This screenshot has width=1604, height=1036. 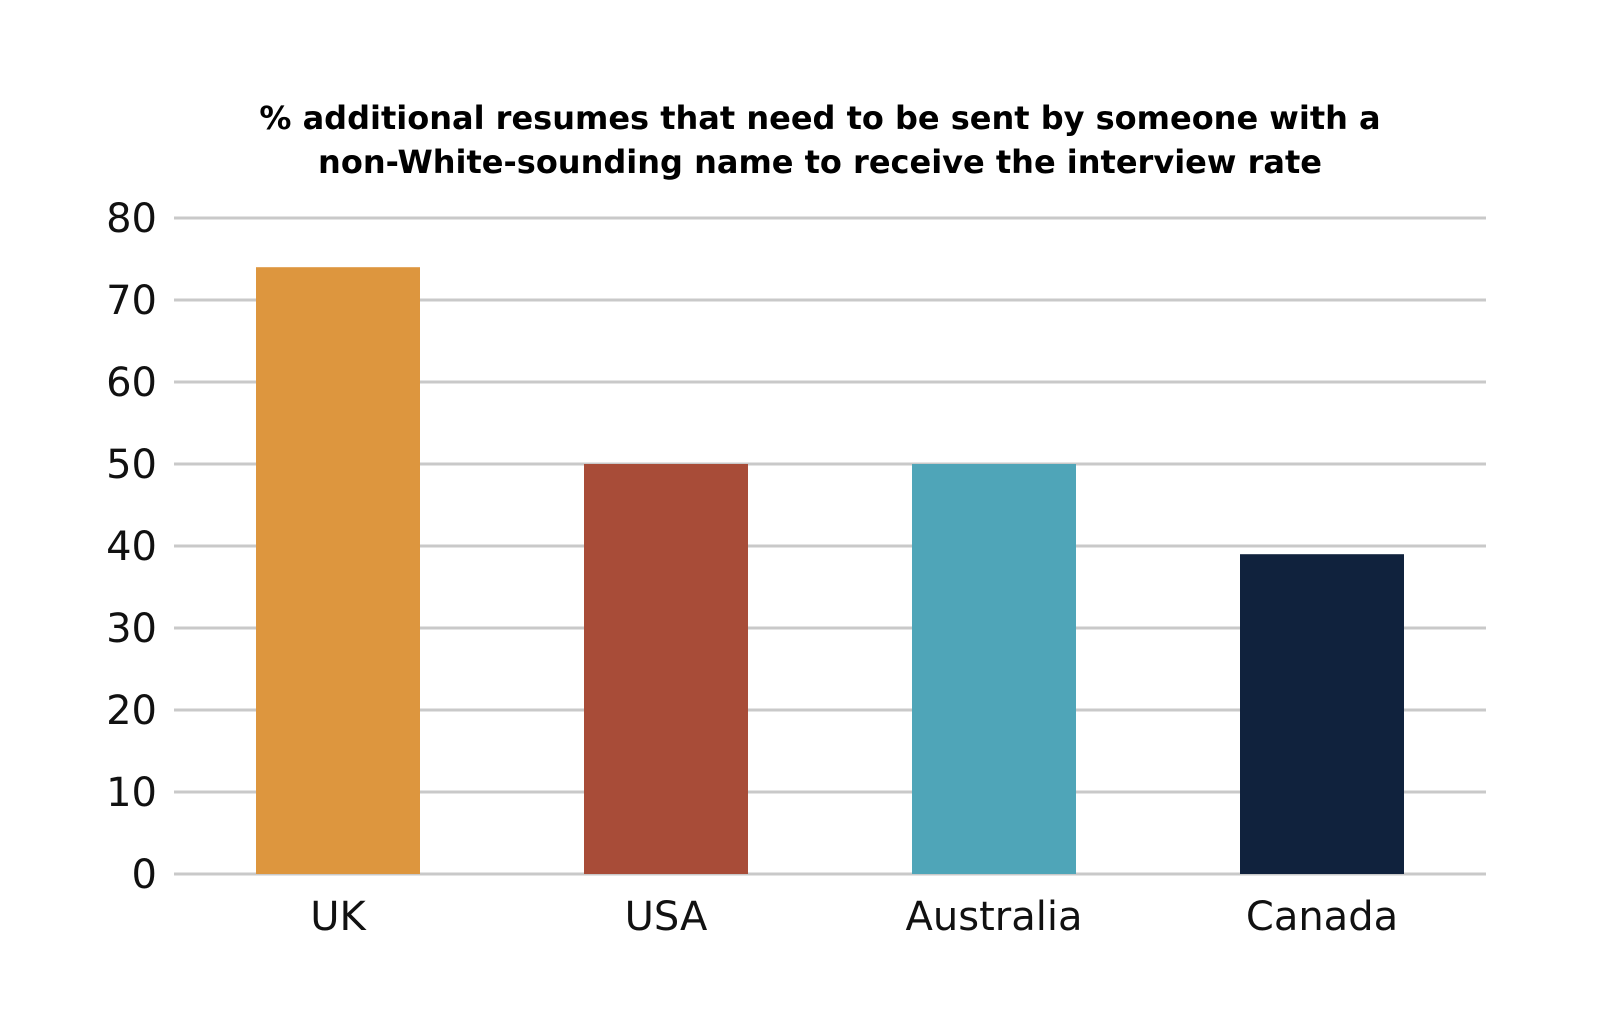 What do you see at coordinates (1322, 714) in the screenshot?
I see `bar-canada` at bounding box center [1322, 714].